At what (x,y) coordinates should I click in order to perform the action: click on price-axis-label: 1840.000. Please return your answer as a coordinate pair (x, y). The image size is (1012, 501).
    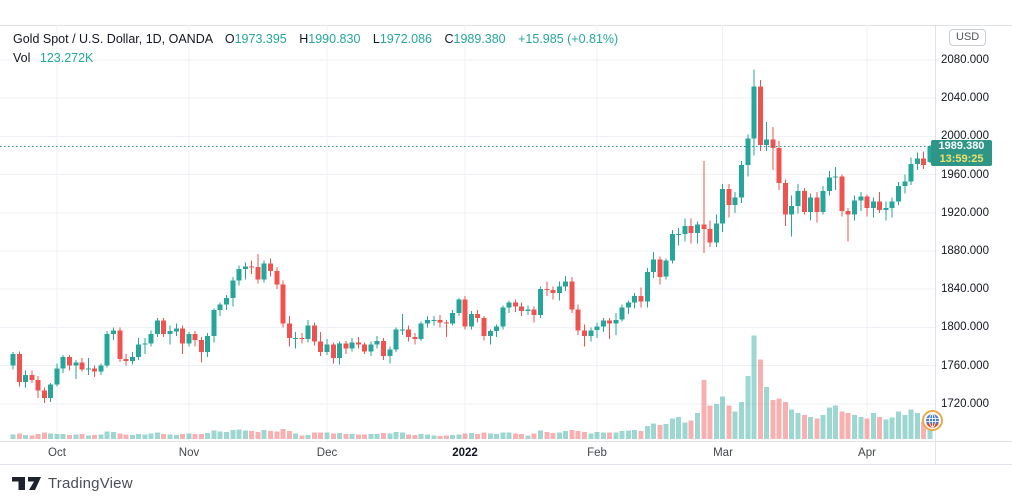
    Looking at the image, I should click on (967, 289).